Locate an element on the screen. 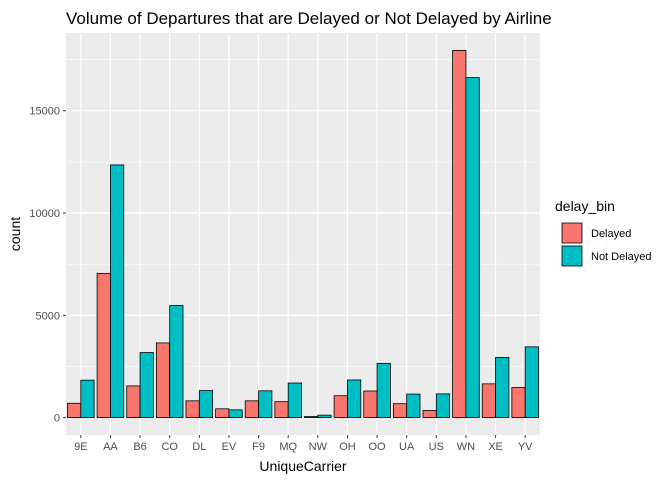  x-tick-label: B6 is located at coordinates (139, 447).